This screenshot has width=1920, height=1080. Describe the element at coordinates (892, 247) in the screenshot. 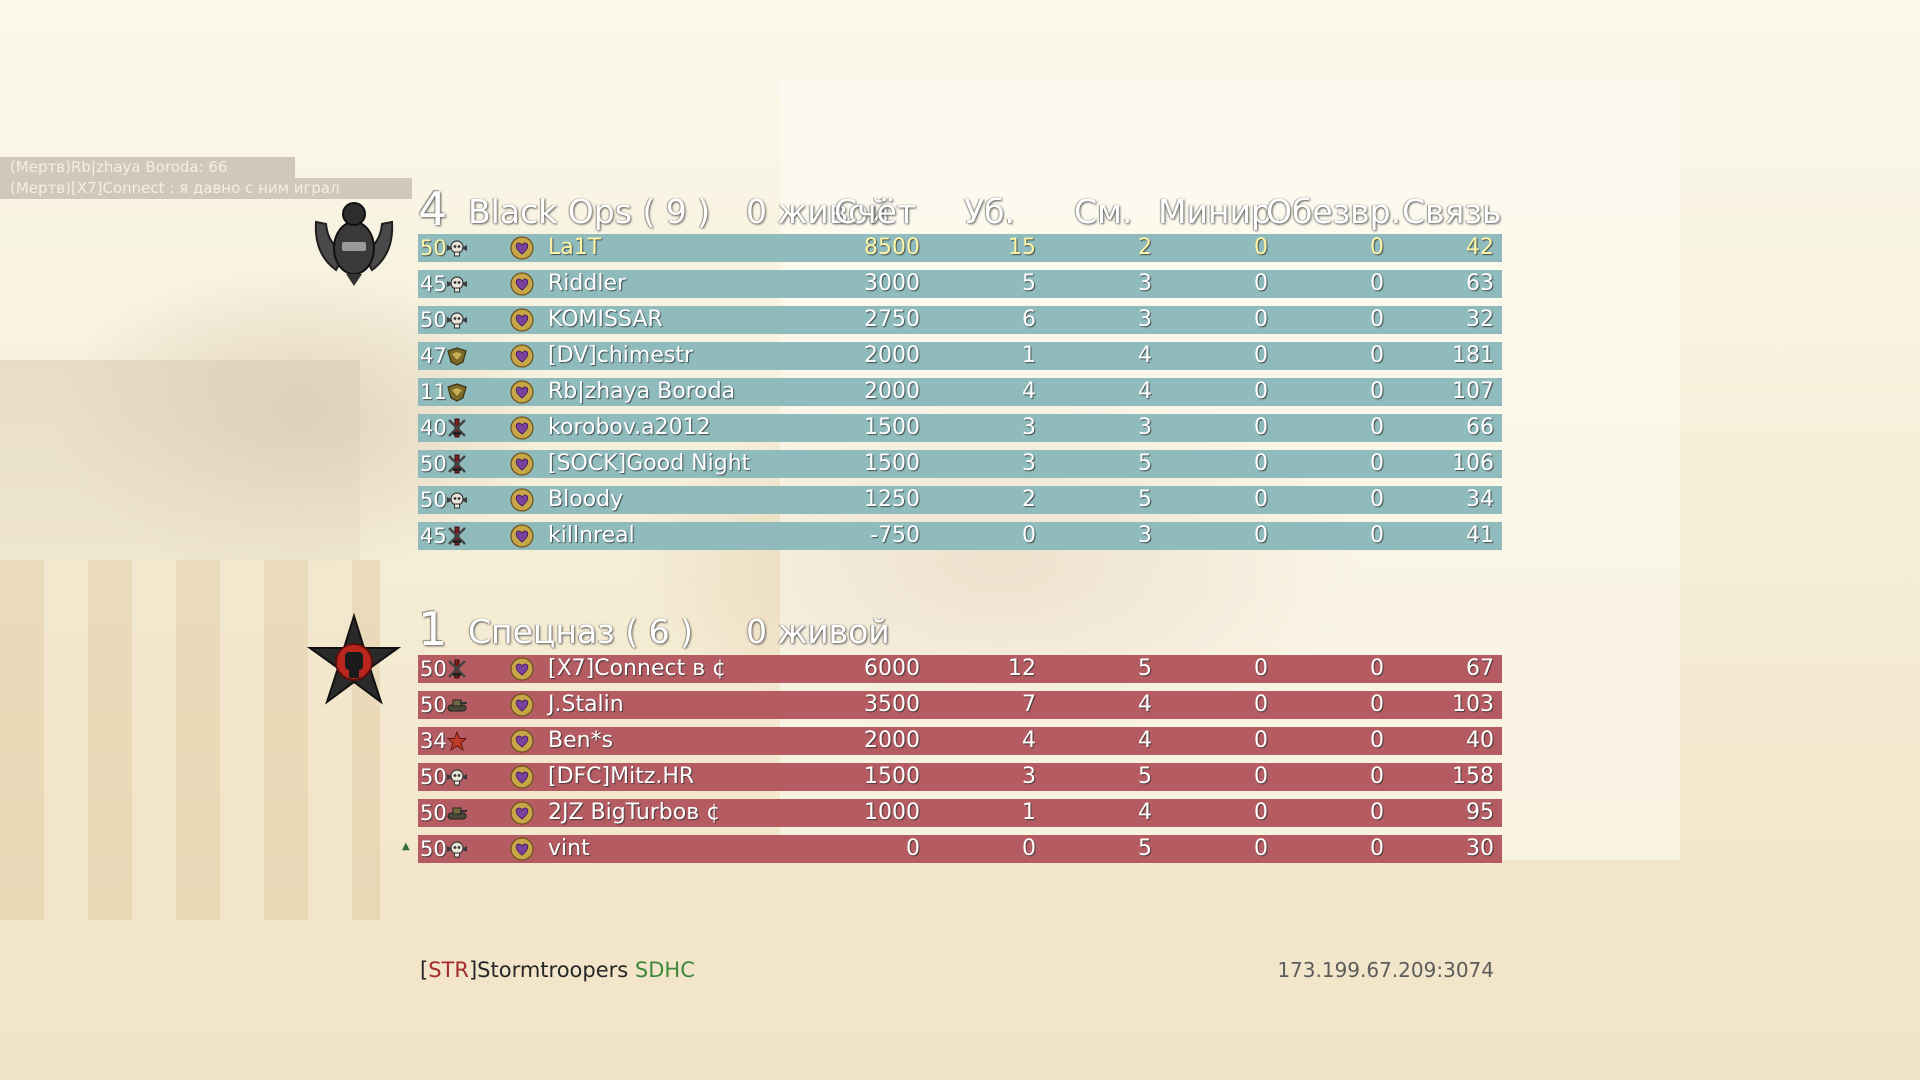

I see `player-score: 8500` at that location.